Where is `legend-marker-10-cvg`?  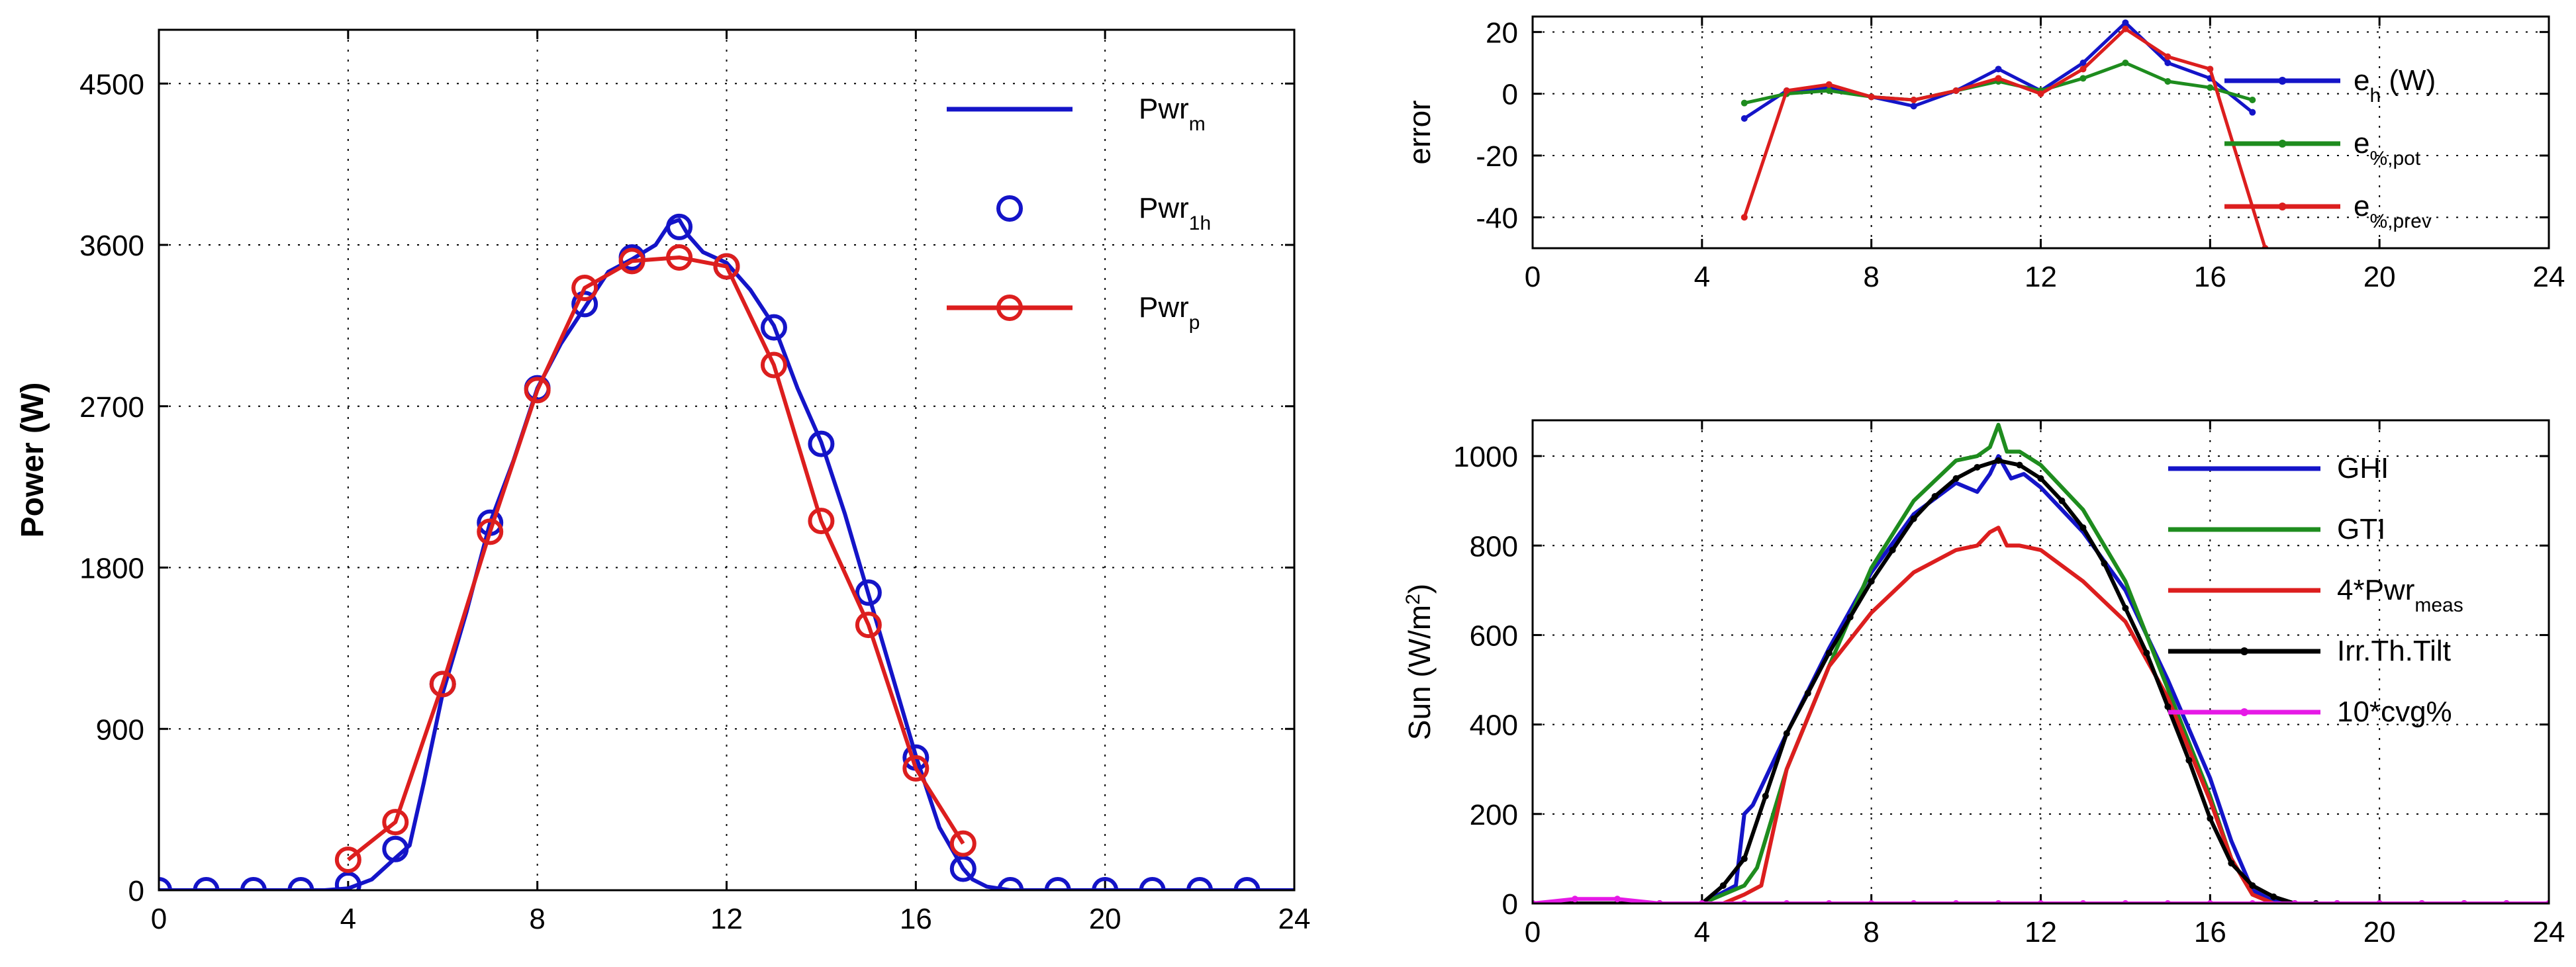 legend-marker-10-cvg is located at coordinates (2244, 712).